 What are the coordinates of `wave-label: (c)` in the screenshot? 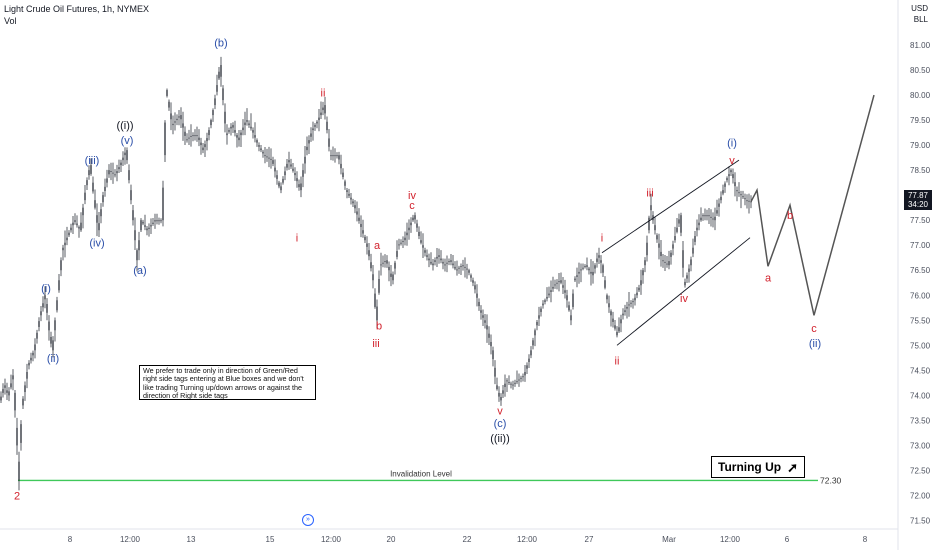 It's located at (500, 424).